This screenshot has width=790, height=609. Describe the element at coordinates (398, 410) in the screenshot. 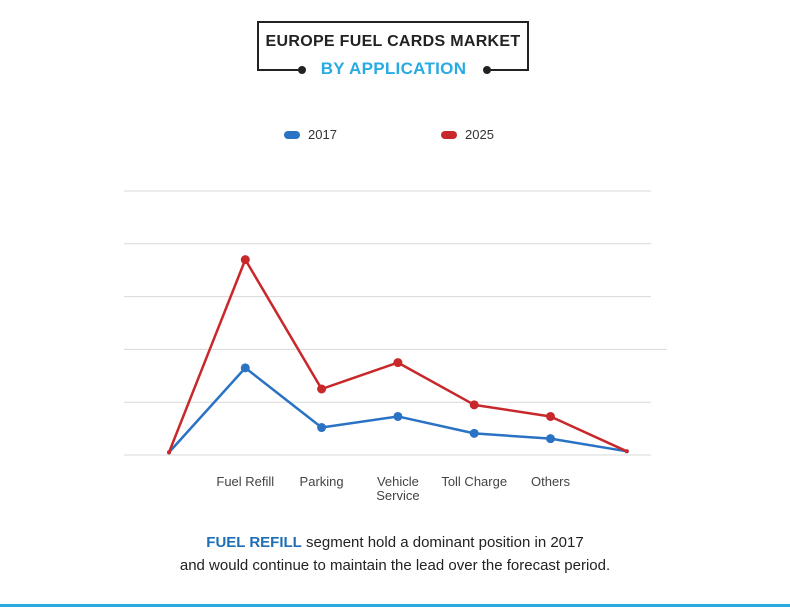

I see `series-line-2017` at that location.